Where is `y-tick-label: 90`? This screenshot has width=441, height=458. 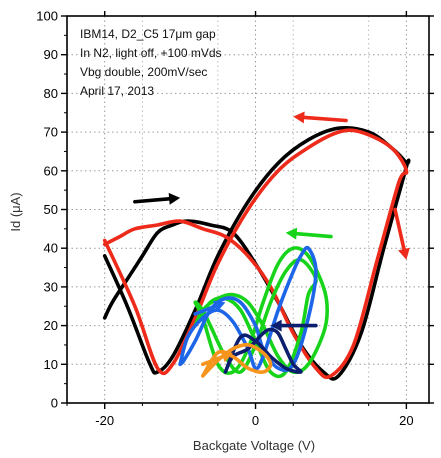
y-tick-label: 90 is located at coordinates (51, 54).